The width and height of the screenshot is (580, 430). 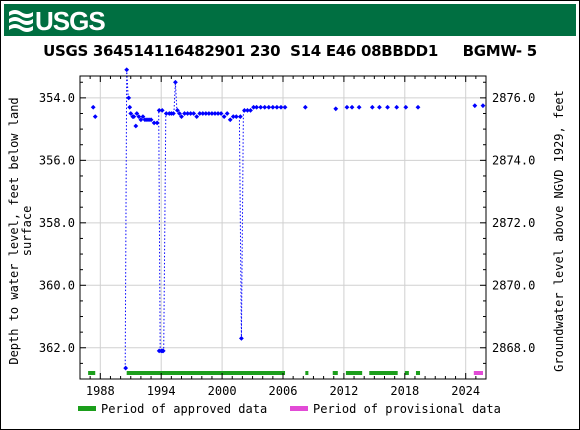 What do you see at coordinates (299, 408) in the screenshot?
I see `legend-provisional-swatch` at bounding box center [299, 408].